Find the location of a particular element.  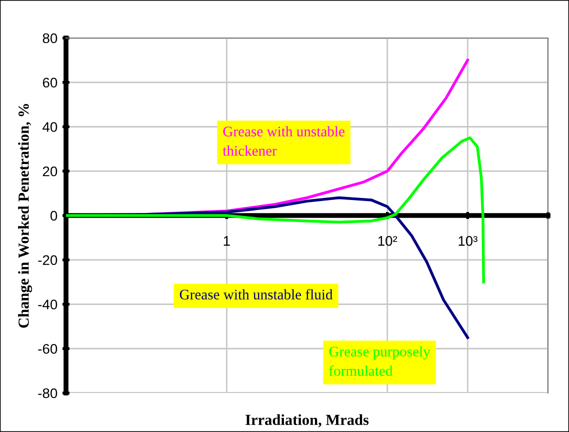

y-tick-label: 80 is located at coordinates (50, 38).